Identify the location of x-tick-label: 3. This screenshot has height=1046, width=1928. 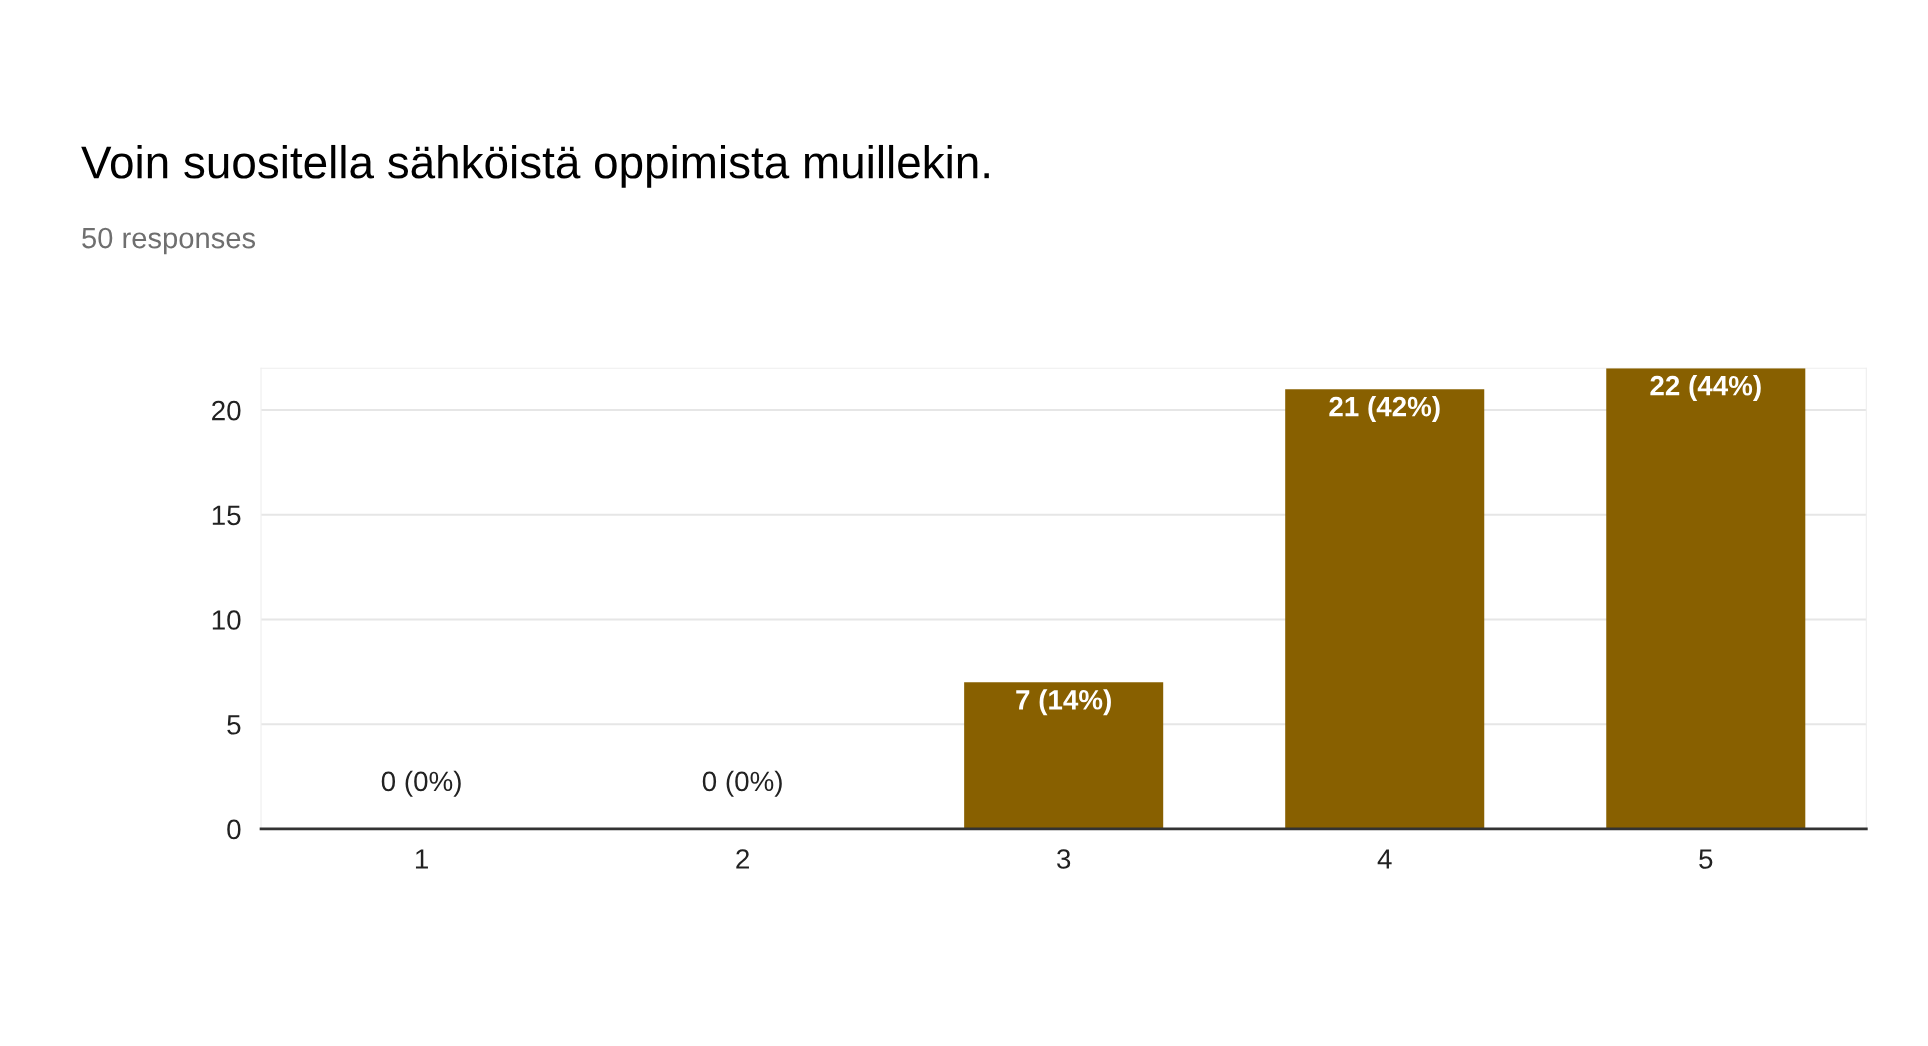
(1064, 859).